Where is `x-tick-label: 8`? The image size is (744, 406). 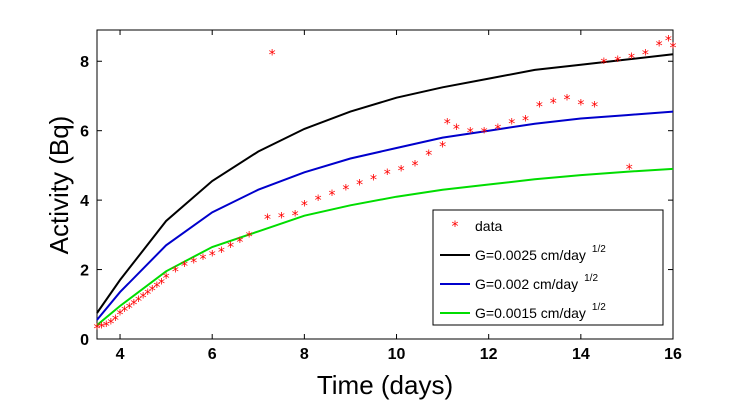
x-tick-label: 8 is located at coordinates (304, 354).